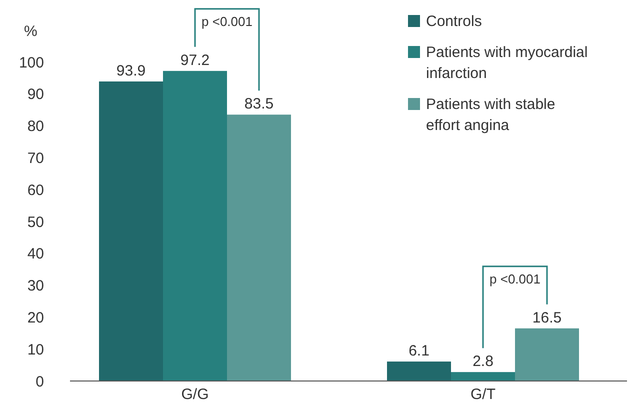 This screenshot has height=410, width=639. What do you see at coordinates (195, 394) in the screenshot?
I see `x-tick-label: G/G` at bounding box center [195, 394].